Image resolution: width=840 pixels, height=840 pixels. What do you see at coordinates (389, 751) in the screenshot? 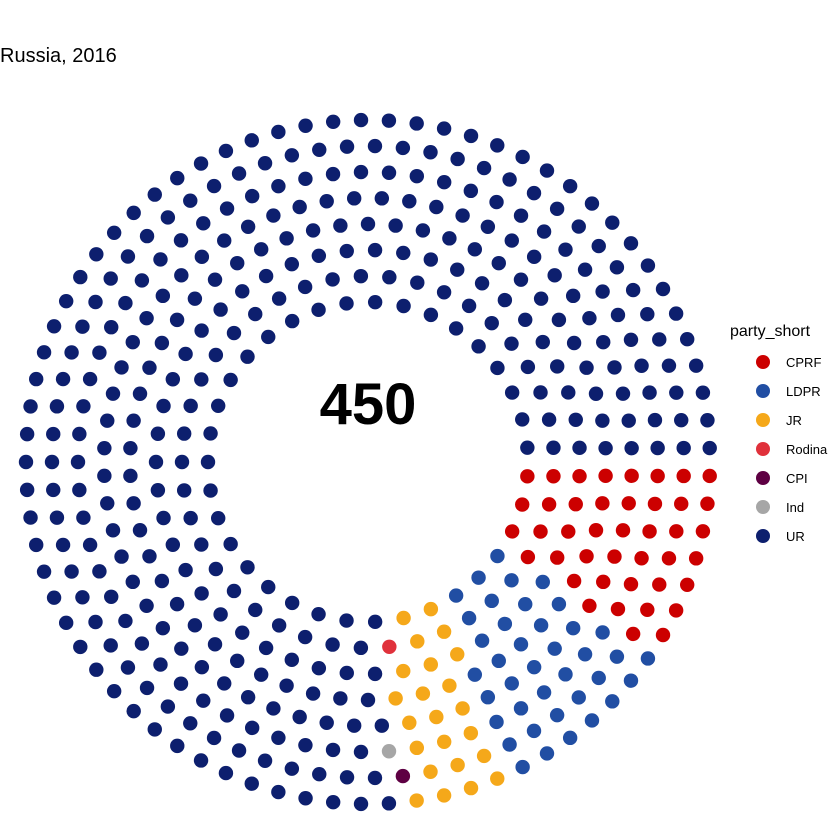
I see `seat-ind` at bounding box center [389, 751].